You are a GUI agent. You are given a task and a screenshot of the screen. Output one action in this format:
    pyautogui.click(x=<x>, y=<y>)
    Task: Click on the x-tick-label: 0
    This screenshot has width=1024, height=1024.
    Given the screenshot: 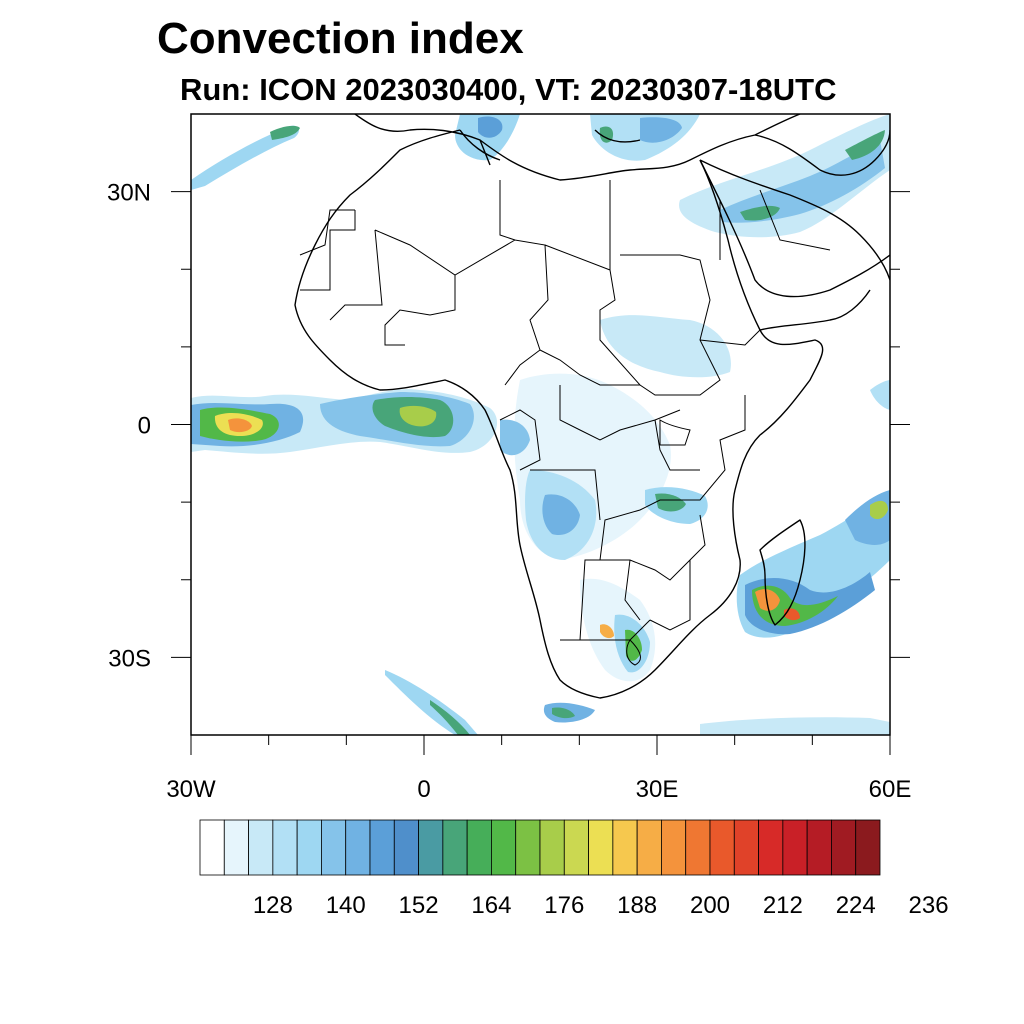 What is the action you would take?
    pyautogui.click(x=423, y=789)
    